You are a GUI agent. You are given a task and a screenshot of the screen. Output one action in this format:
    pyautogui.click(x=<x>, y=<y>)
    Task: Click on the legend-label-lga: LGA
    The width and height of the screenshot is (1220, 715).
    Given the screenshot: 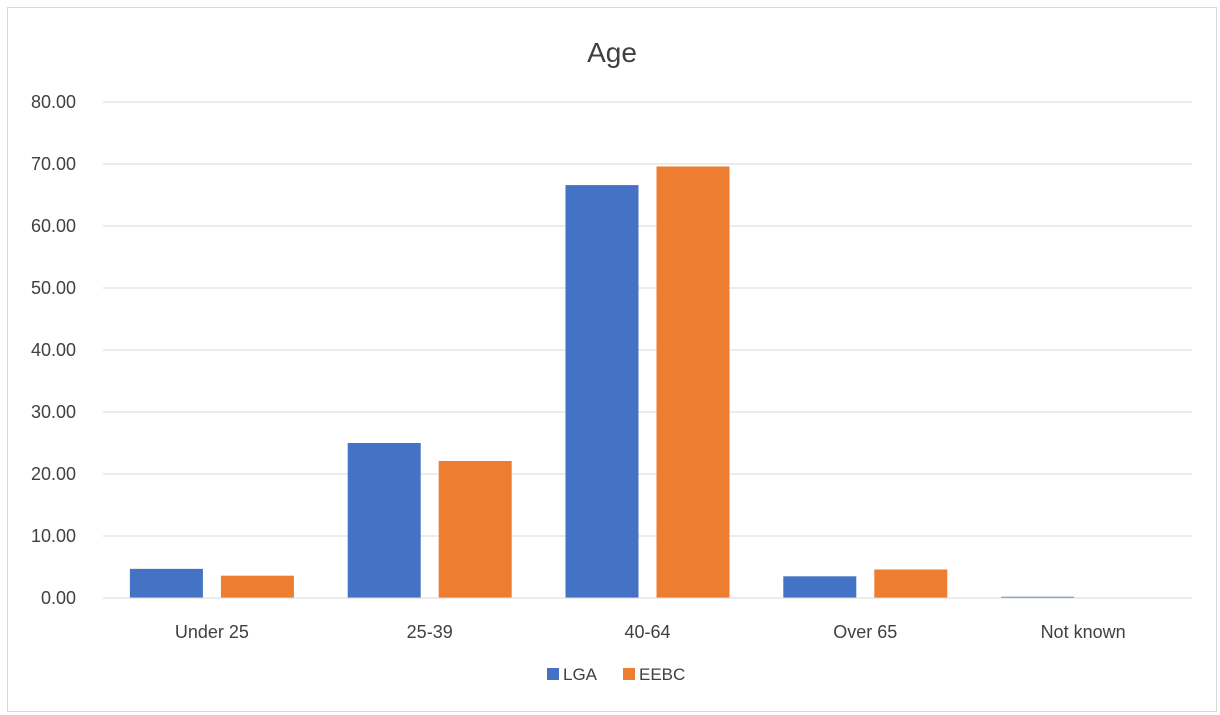 What is the action you would take?
    pyautogui.click(x=580, y=674)
    